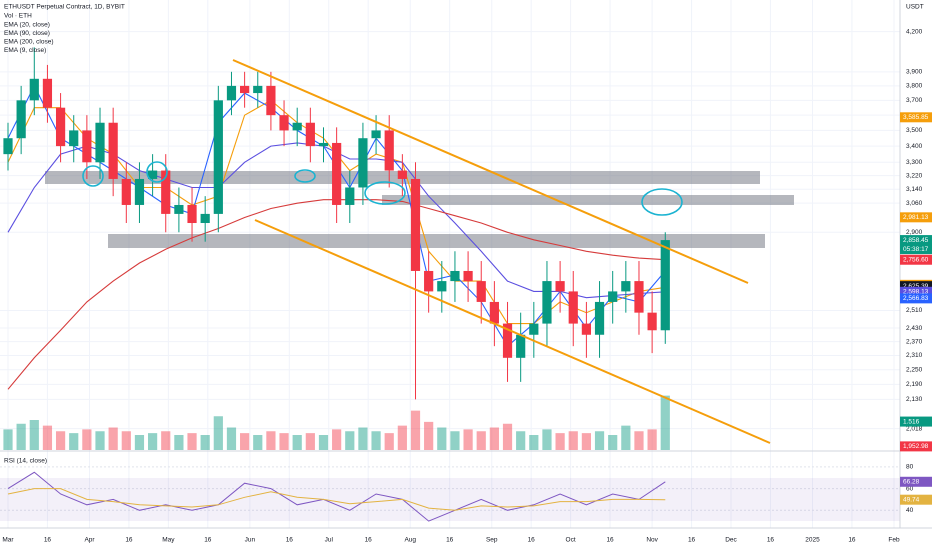 The height and width of the screenshot is (550, 932). I want to click on legend-entry: EMA (90, close), so click(27, 33).